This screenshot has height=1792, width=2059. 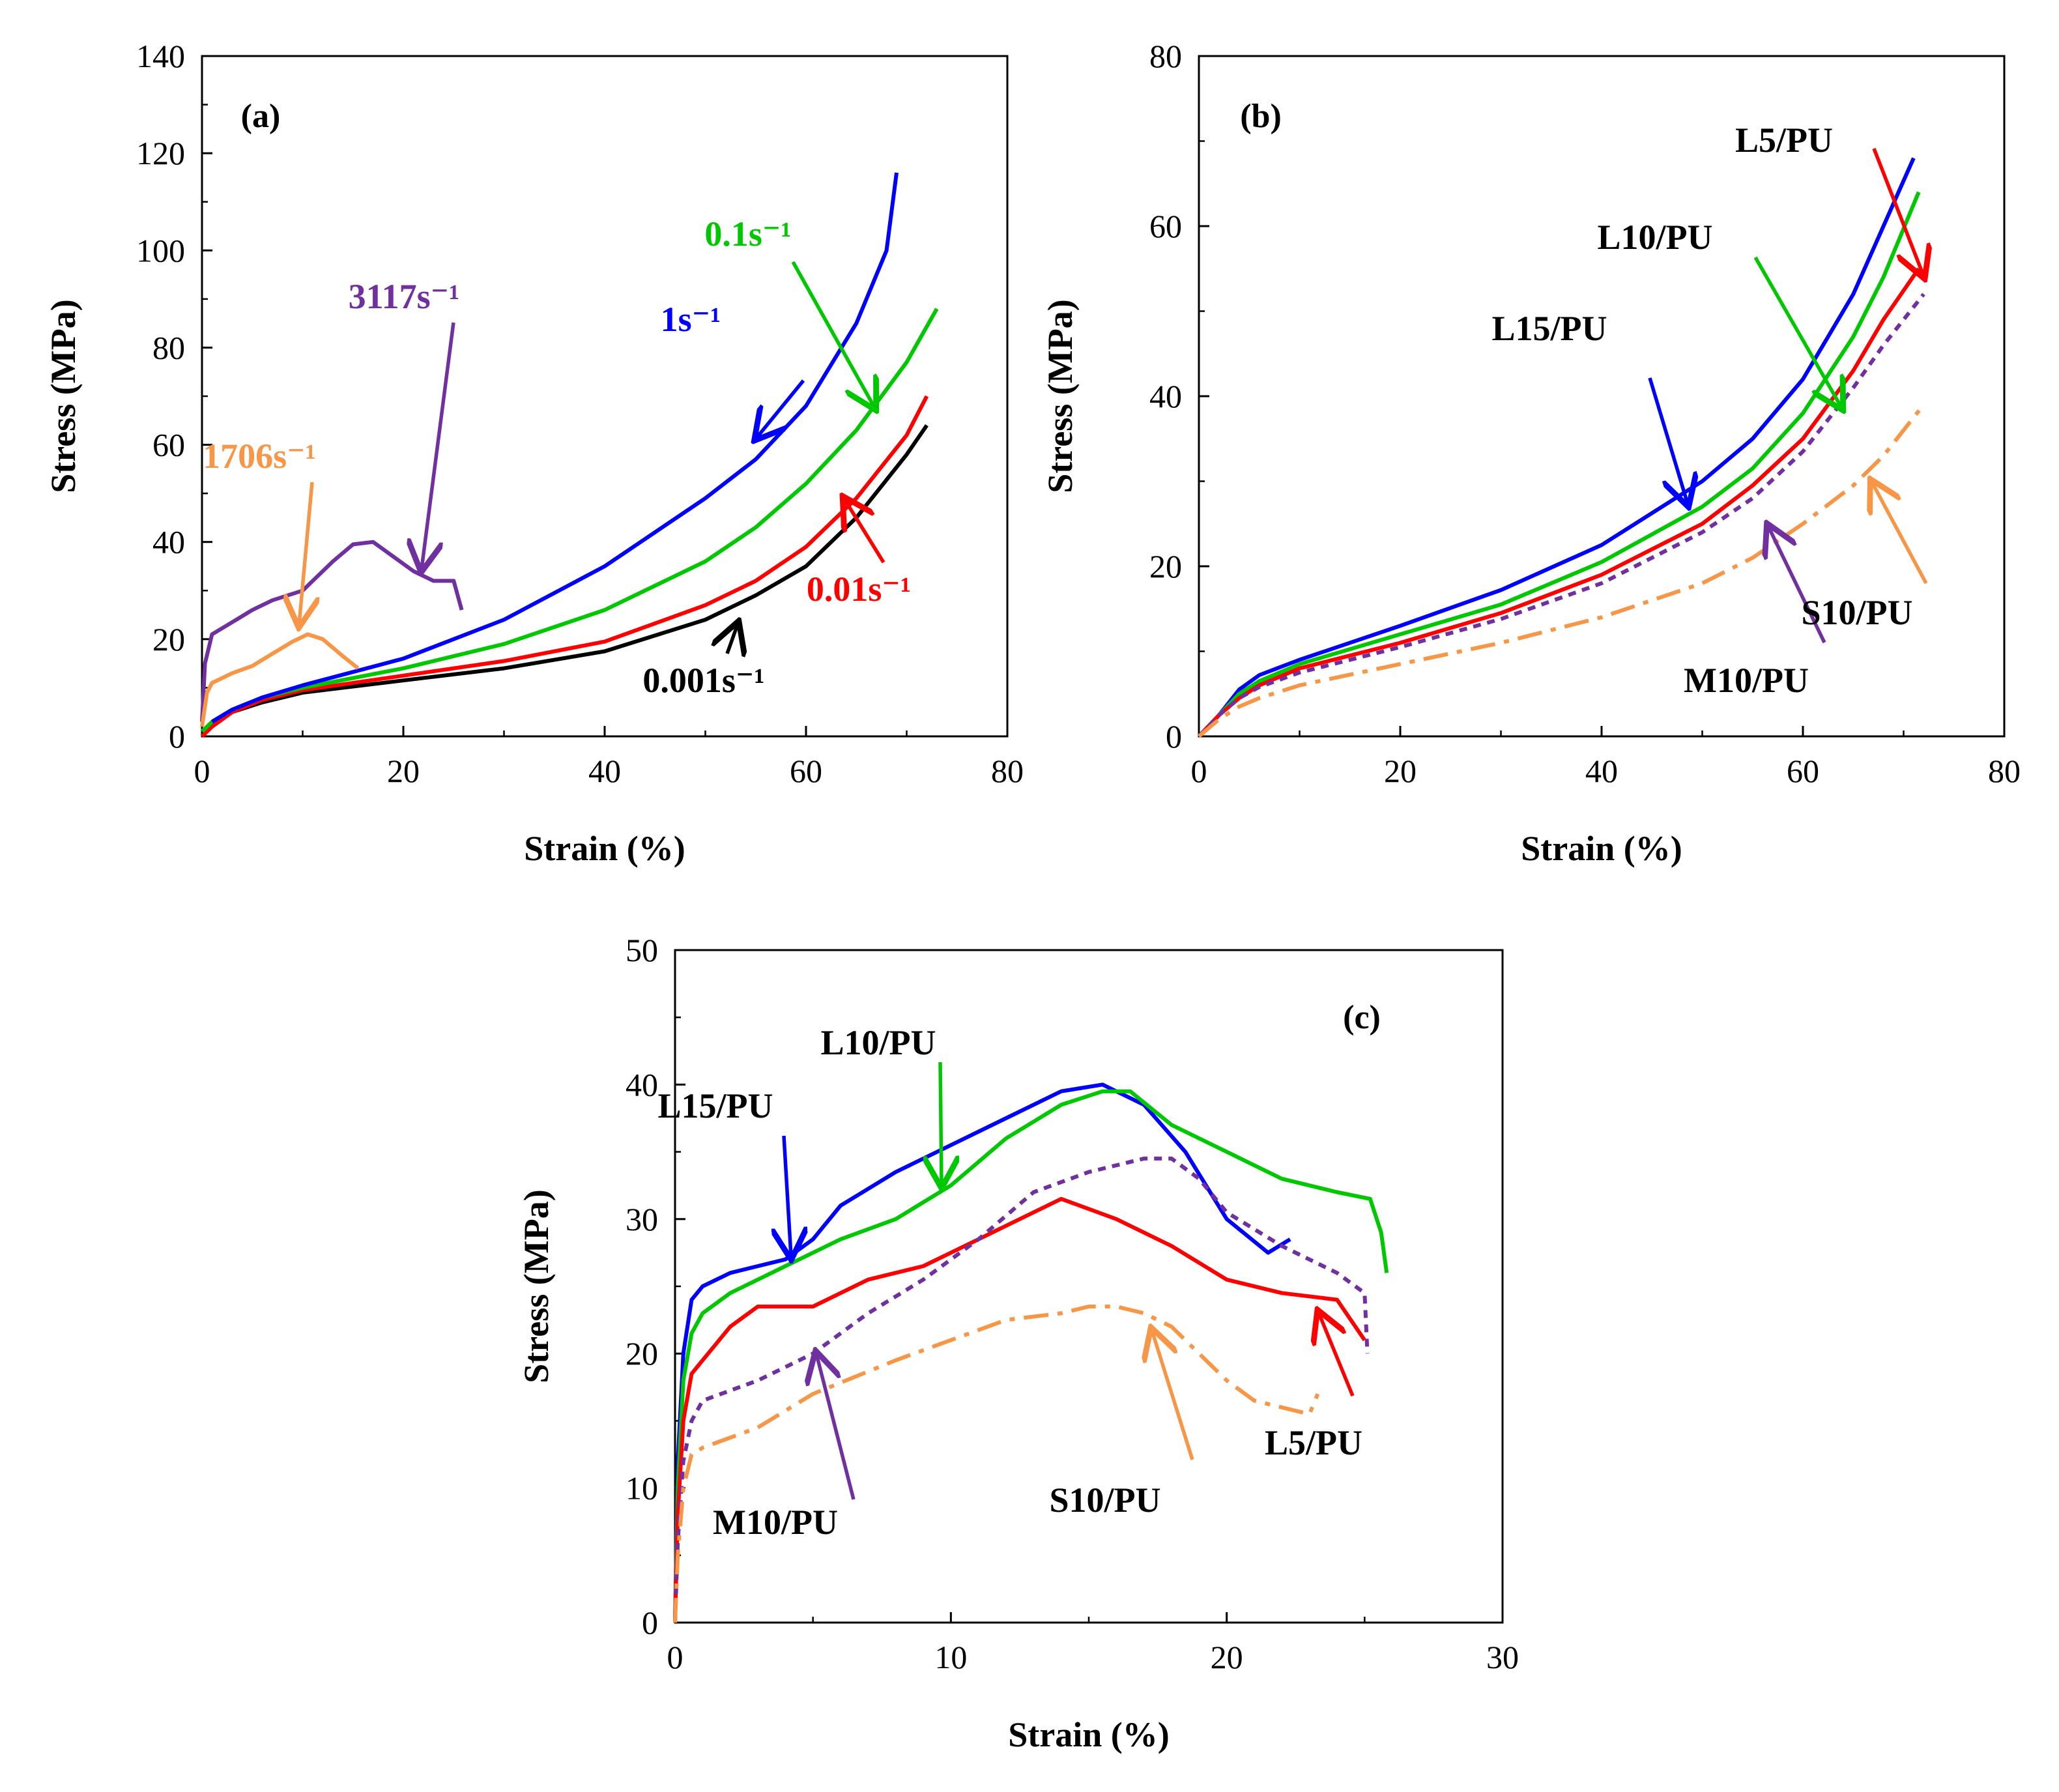 What do you see at coordinates (642, 950) in the screenshot?
I see `y-tick-label: 50` at bounding box center [642, 950].